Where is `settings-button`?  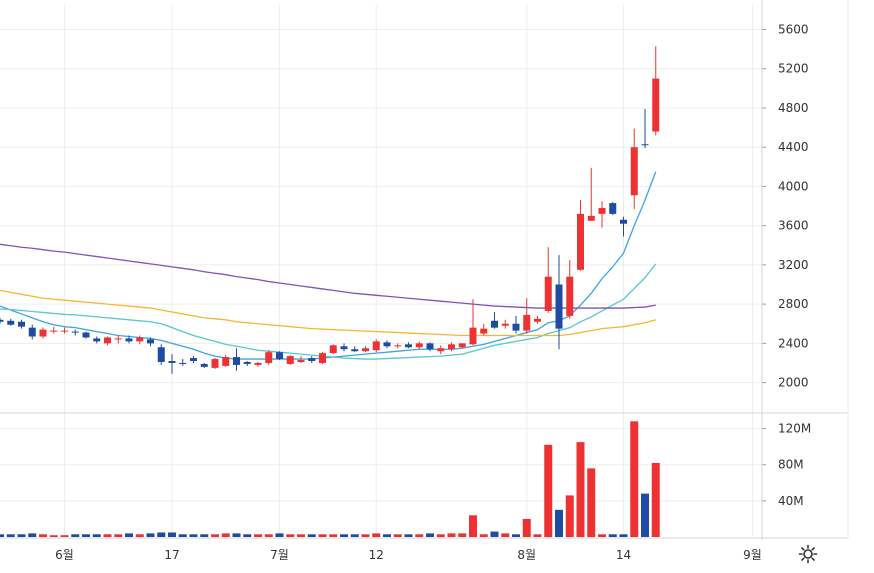
settings-button is located at coordinates (808, 554).